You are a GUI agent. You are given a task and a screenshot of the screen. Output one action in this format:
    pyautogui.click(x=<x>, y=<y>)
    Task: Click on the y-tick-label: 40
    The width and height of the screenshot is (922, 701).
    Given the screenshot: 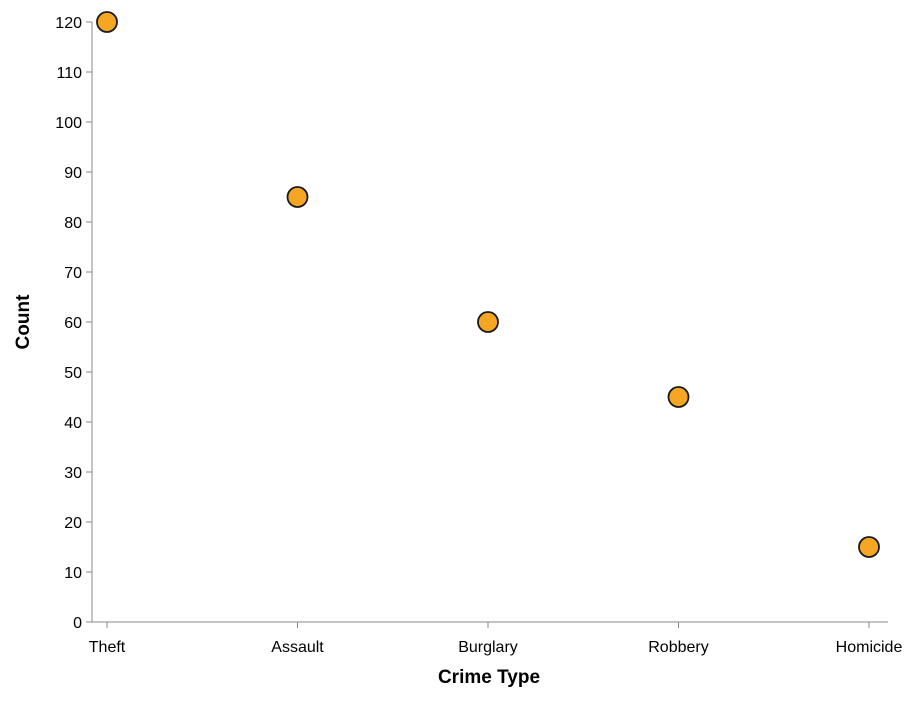 What is the action you would take?
    pyautogui.click(x=73, y=423)
    